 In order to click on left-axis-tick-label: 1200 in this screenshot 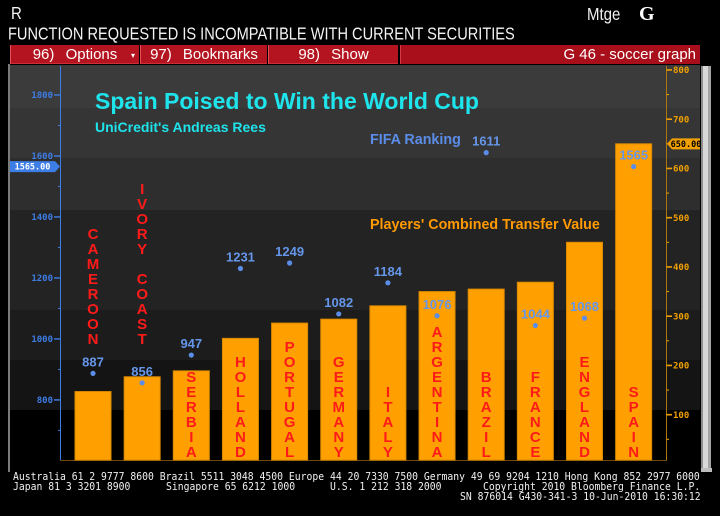, I will do `click(42, 279)`.